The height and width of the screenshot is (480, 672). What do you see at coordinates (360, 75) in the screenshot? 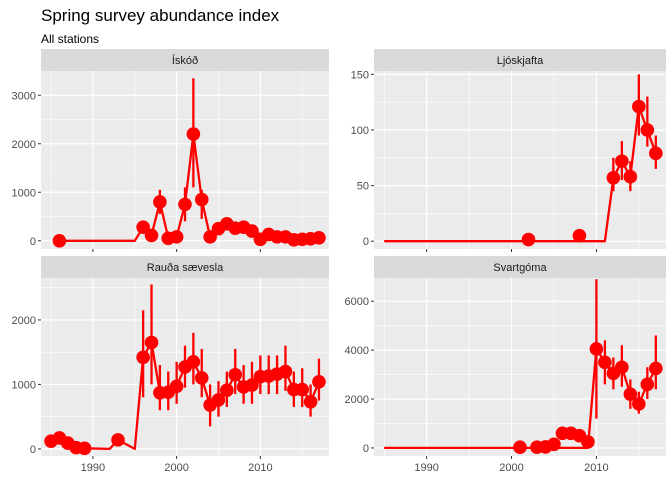
I see `y-tick-label: 150` at bounding box center [360, 75].